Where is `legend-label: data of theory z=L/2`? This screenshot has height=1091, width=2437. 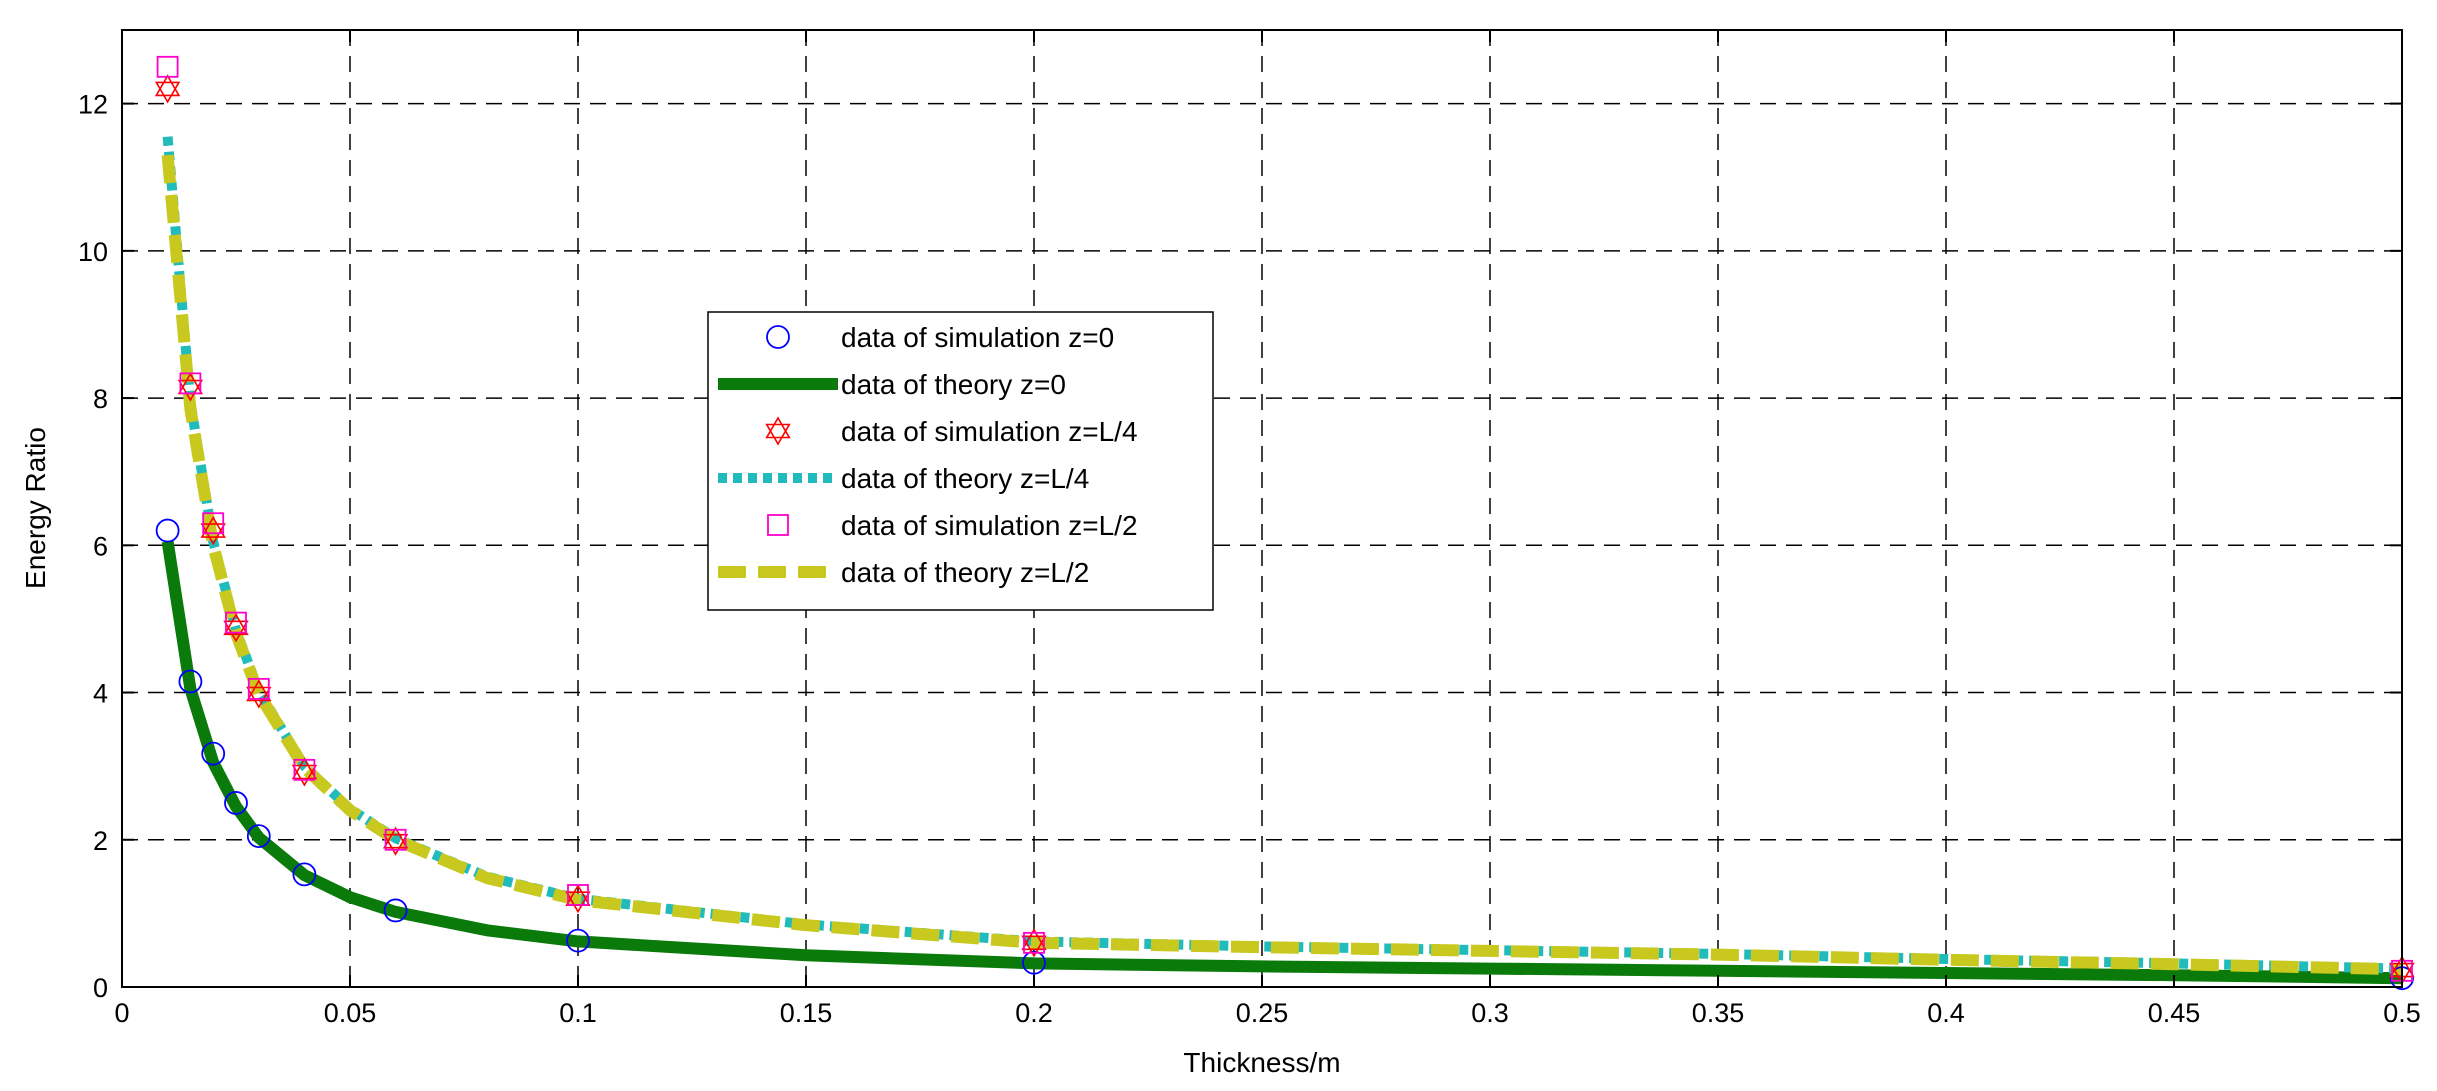 legend-label: data of theory z=L/2 is located at coordinates (965, 572).